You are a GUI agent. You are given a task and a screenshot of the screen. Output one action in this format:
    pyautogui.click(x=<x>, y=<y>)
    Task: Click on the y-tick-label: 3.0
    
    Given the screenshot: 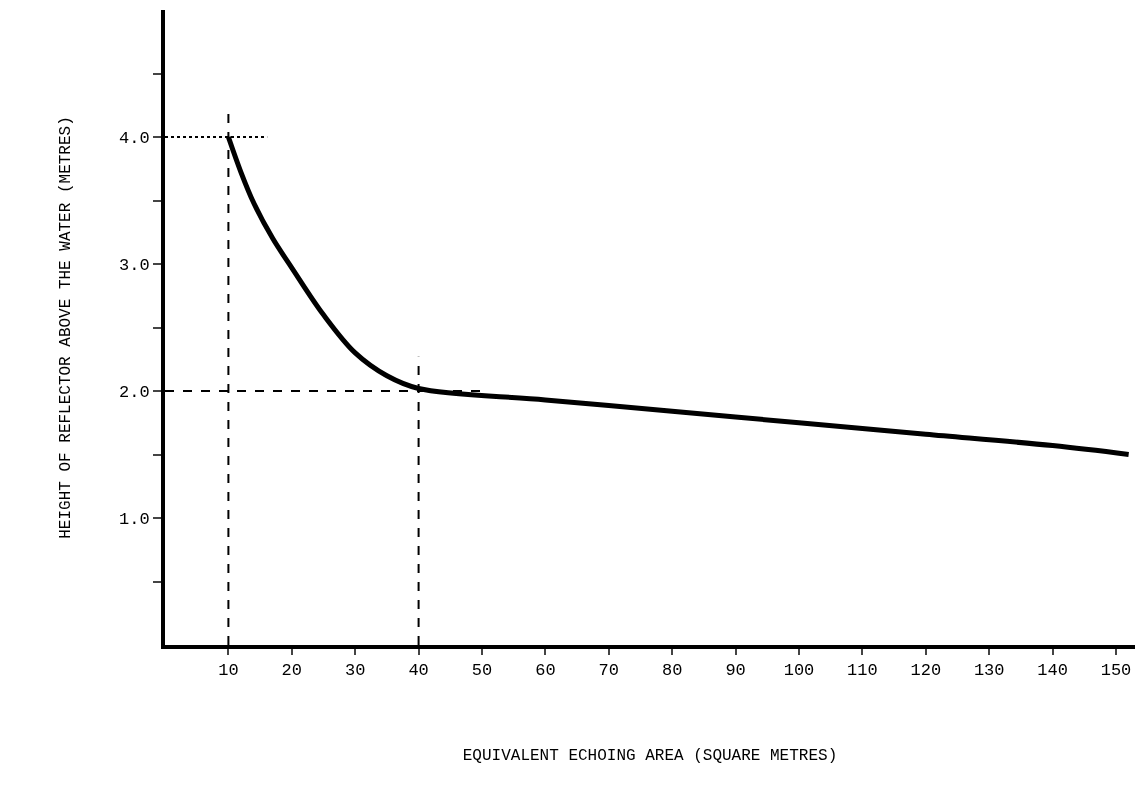 What is the action you would take?
    pyautogui.click(x=134, y=265)
    